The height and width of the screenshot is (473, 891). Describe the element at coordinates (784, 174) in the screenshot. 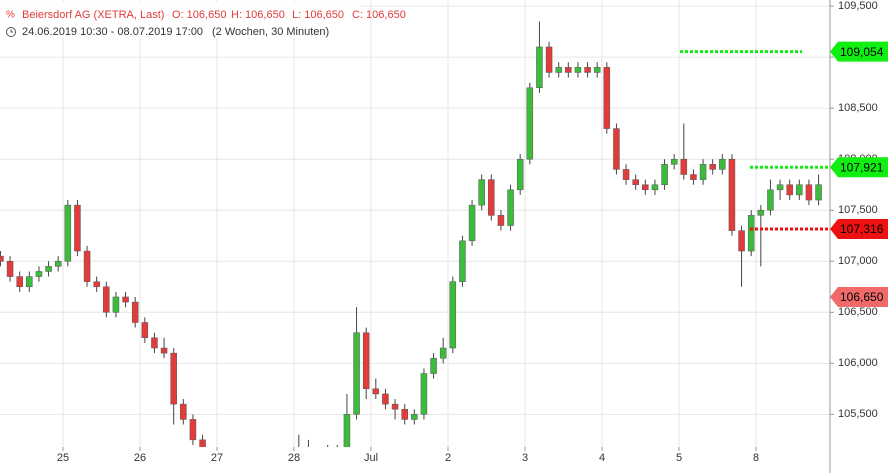

I see `overlay: 109,054 107,921 107,316 106,650` at that location.